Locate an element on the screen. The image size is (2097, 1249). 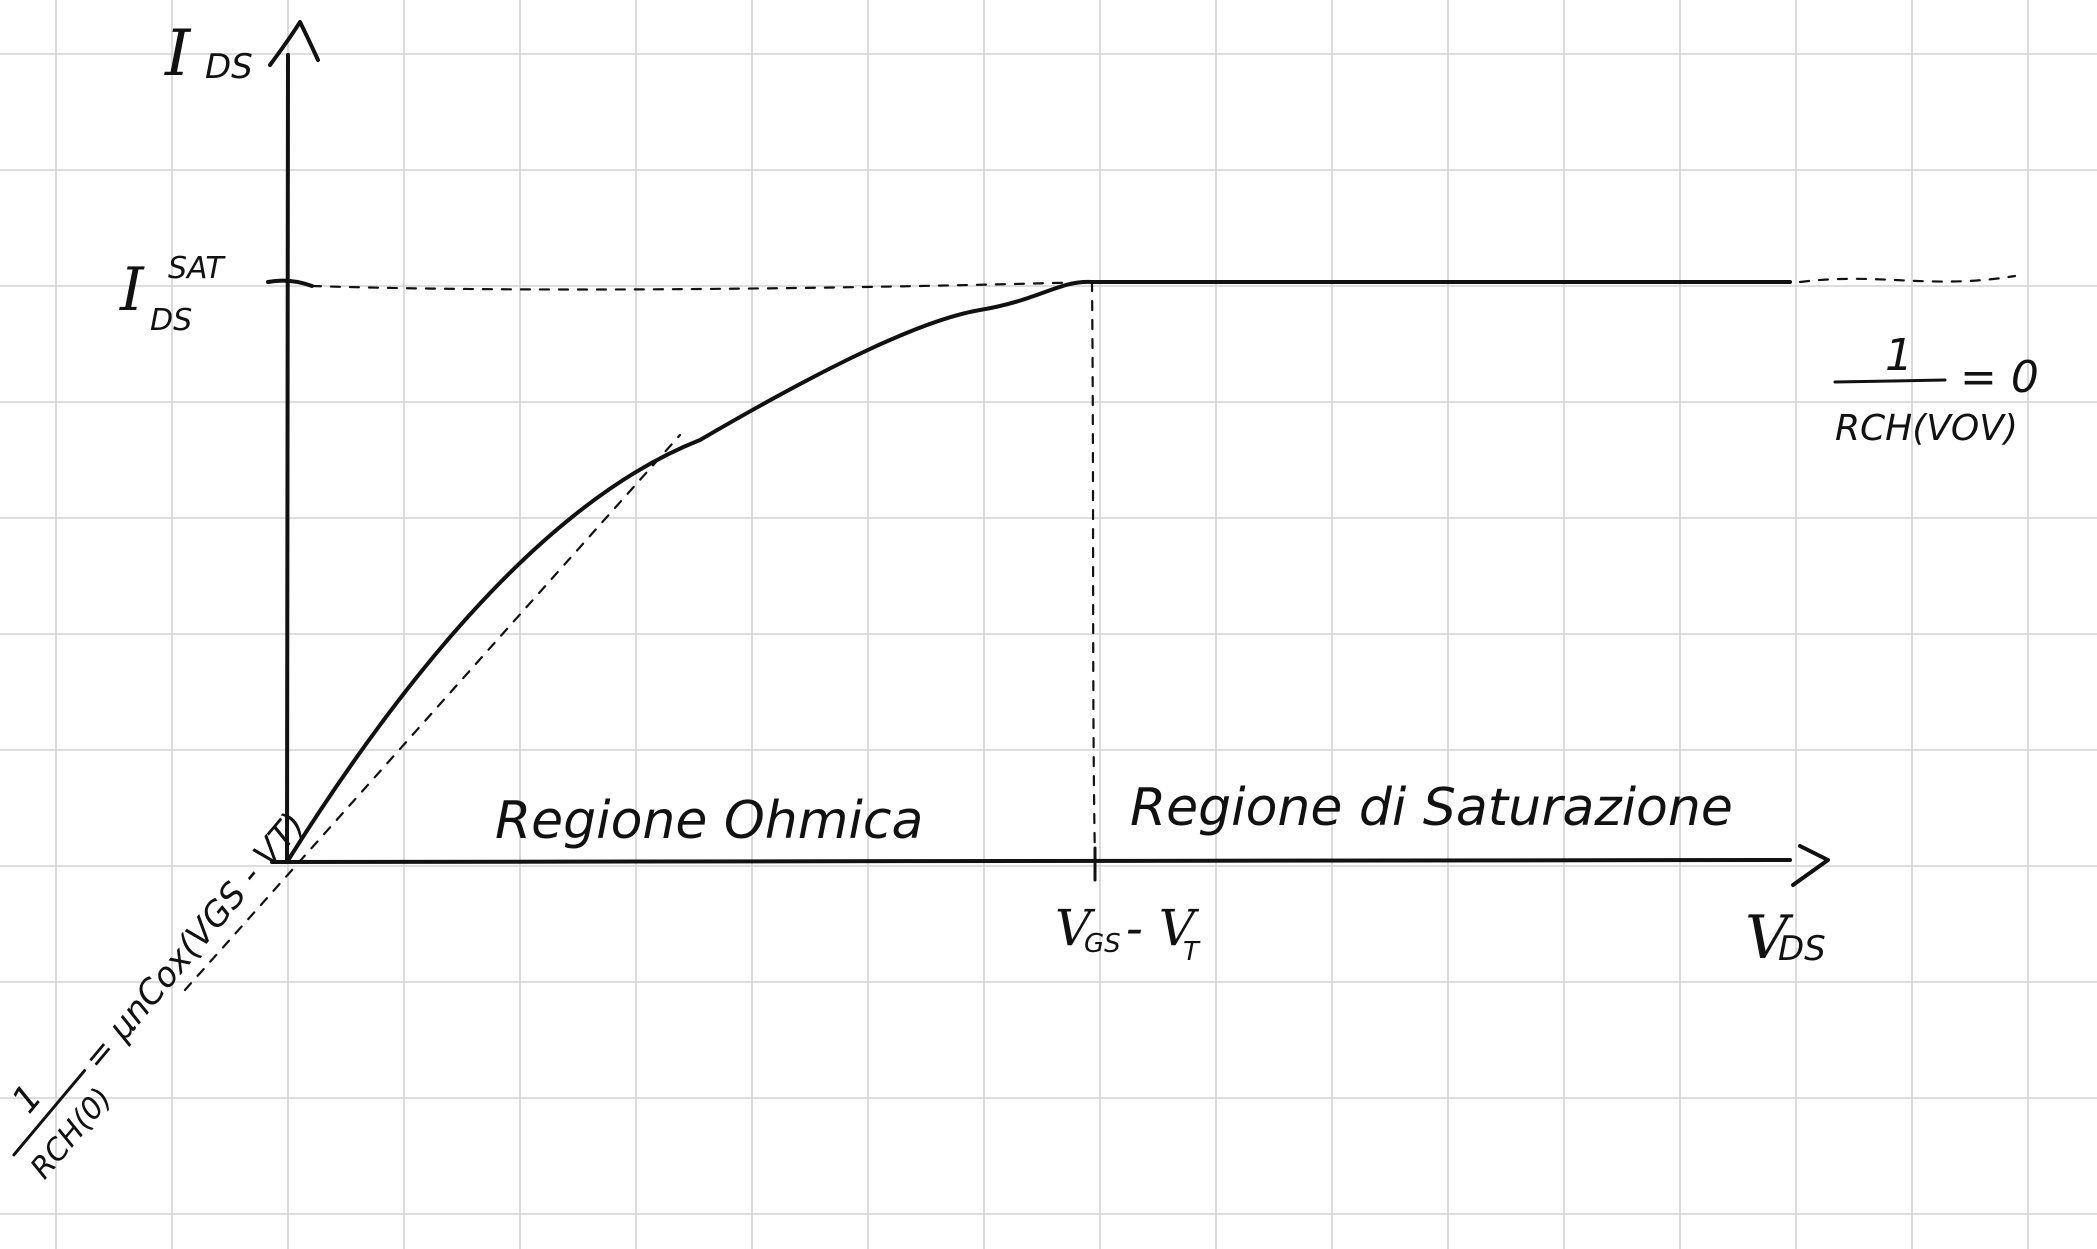
y-axis is located at coordinates (287, 458).